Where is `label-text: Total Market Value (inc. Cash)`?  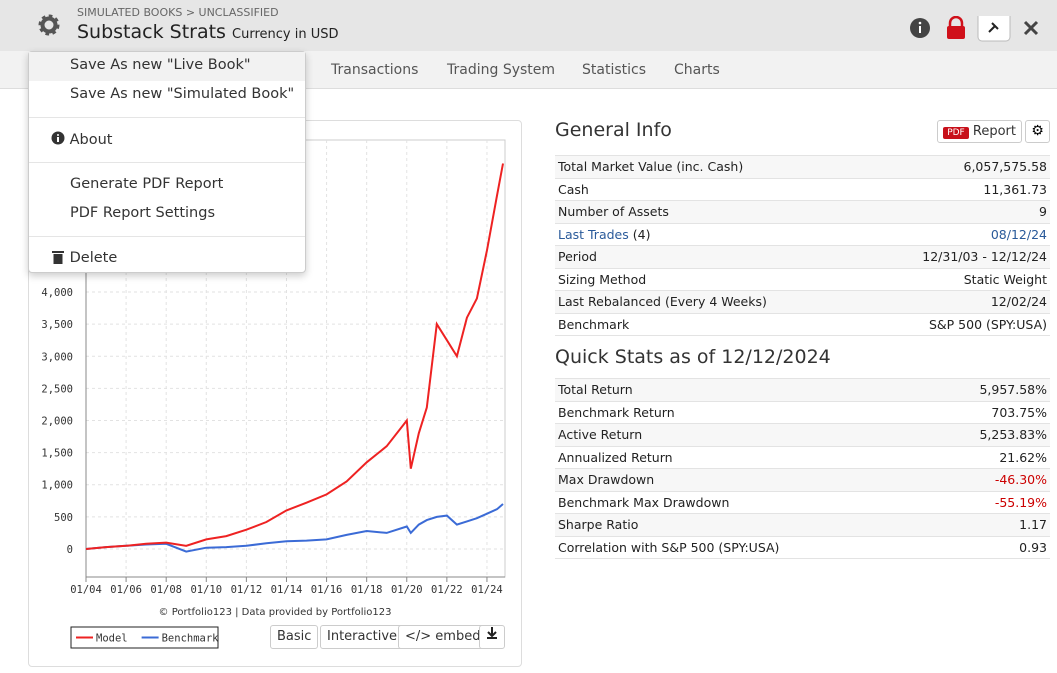 label-text: Total Market Value (inc. Cash) is located at coordinates (651, 167).